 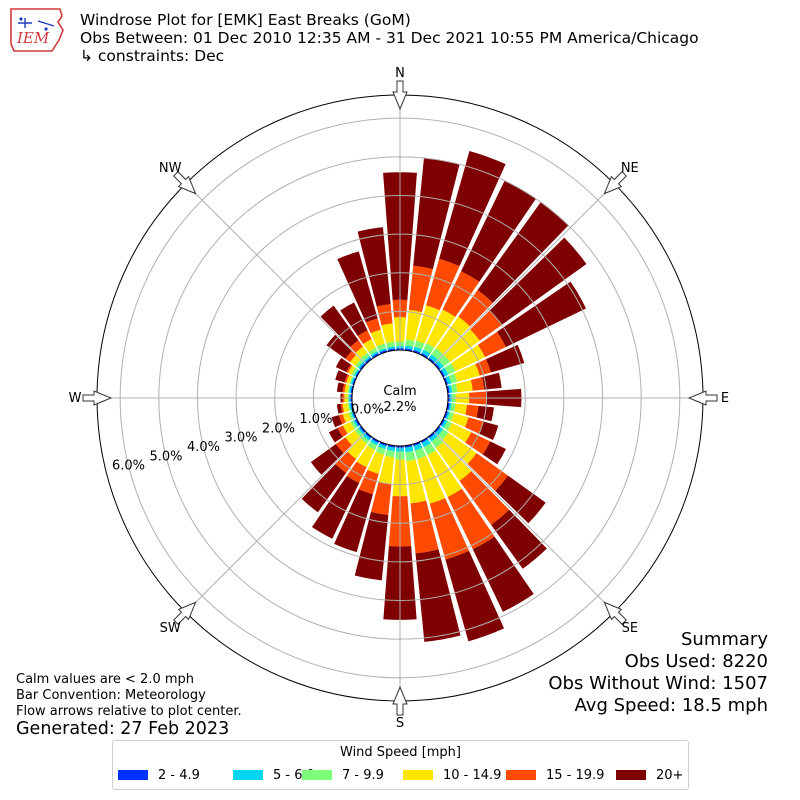 What do you see at coordinates (276, 522) in the screenshot?
I see `grid-spoke` at bounding box center [276, 522].